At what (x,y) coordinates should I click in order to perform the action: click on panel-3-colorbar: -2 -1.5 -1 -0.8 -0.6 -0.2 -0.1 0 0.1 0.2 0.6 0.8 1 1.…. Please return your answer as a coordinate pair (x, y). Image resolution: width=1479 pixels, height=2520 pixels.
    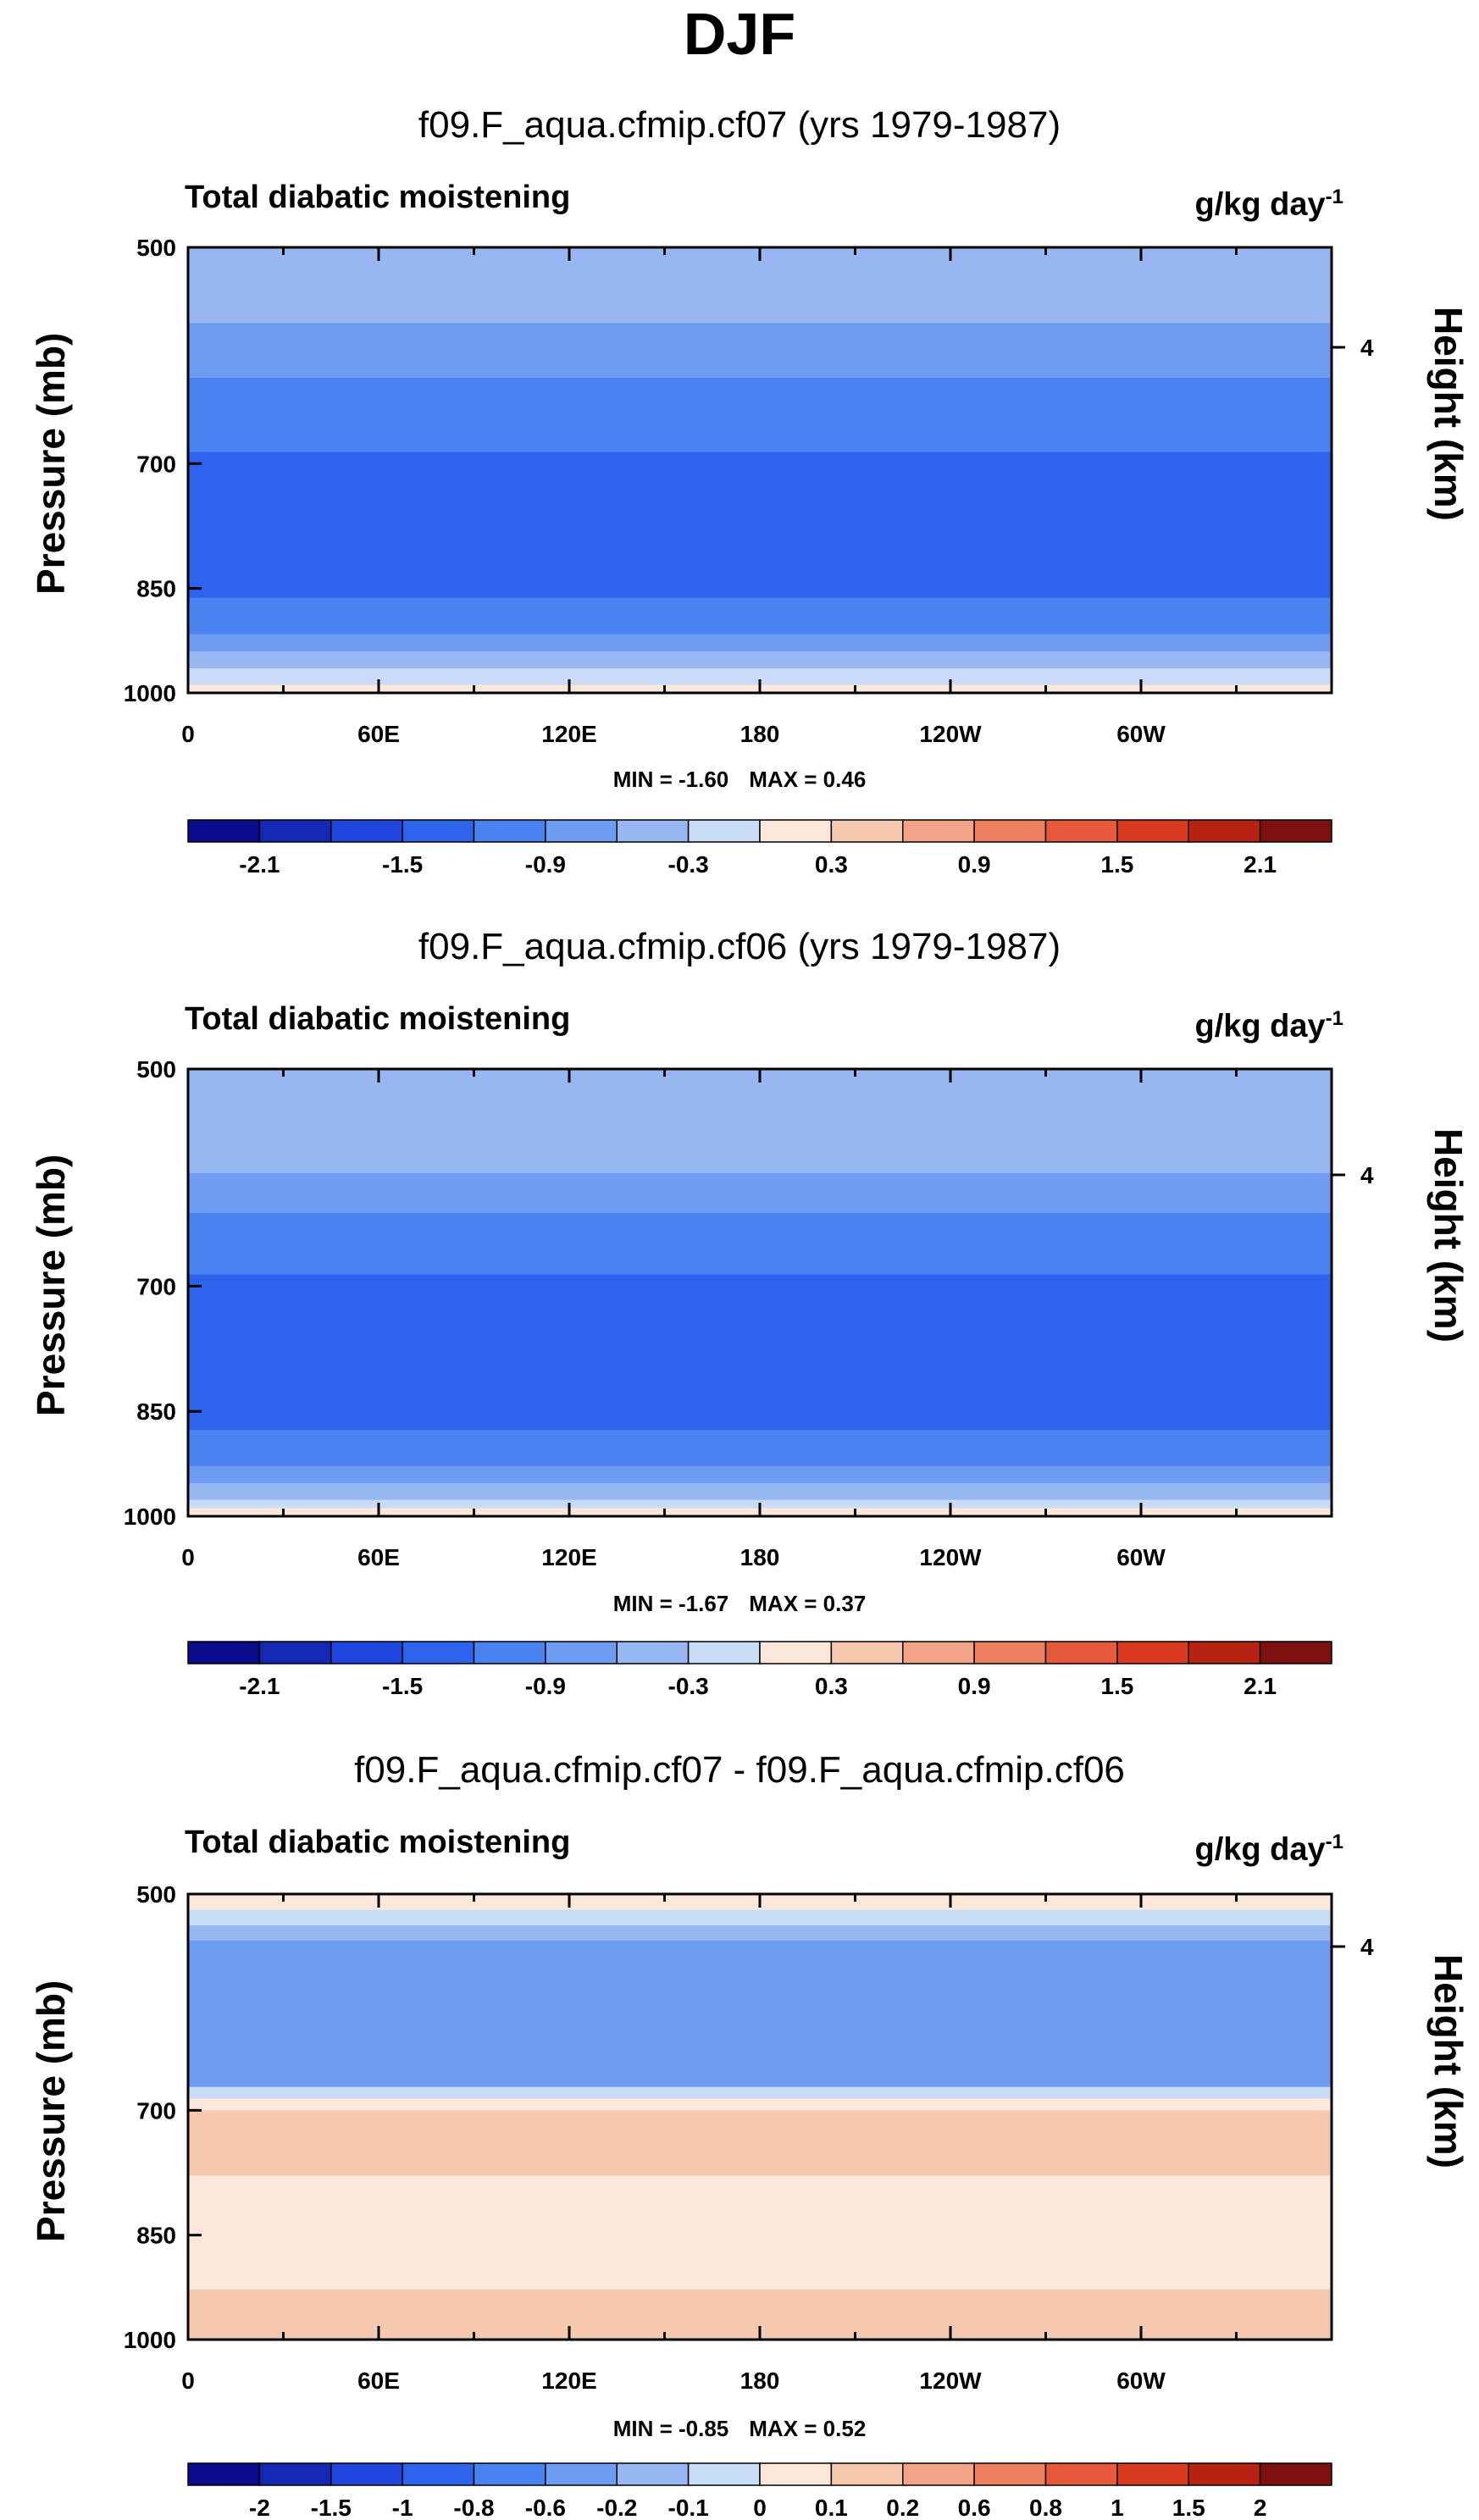
    Looking at the image, I should click on (759, 2491).